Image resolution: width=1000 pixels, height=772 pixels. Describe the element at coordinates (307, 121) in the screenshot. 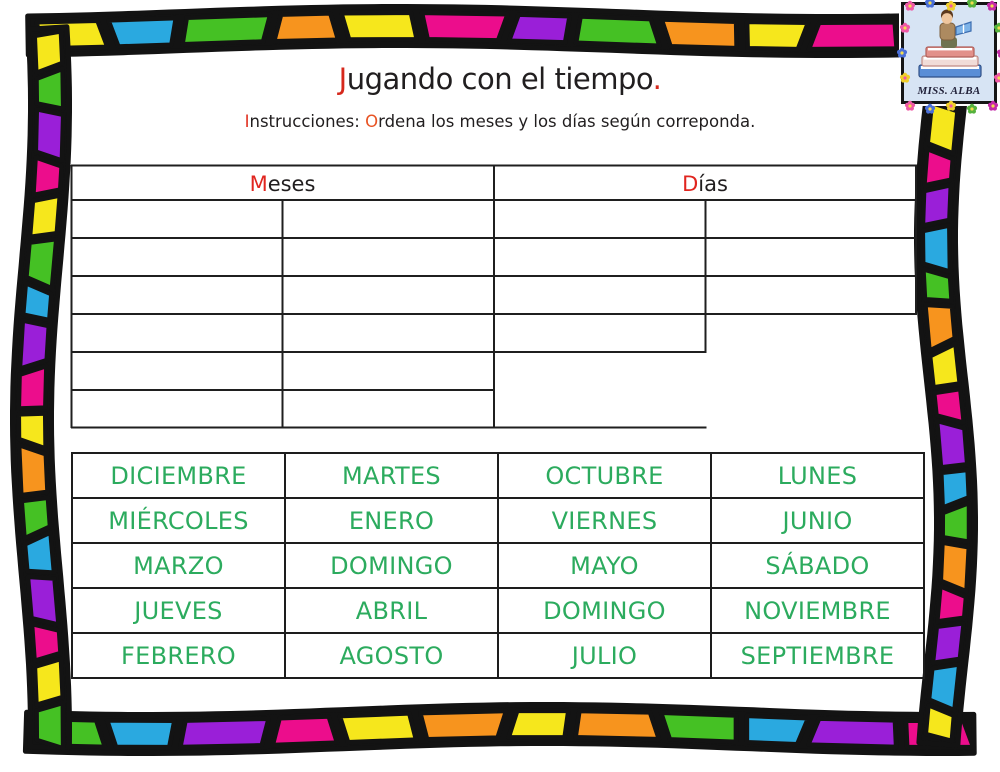

I see `instructions-part-1: nstrucciones:` at that location.